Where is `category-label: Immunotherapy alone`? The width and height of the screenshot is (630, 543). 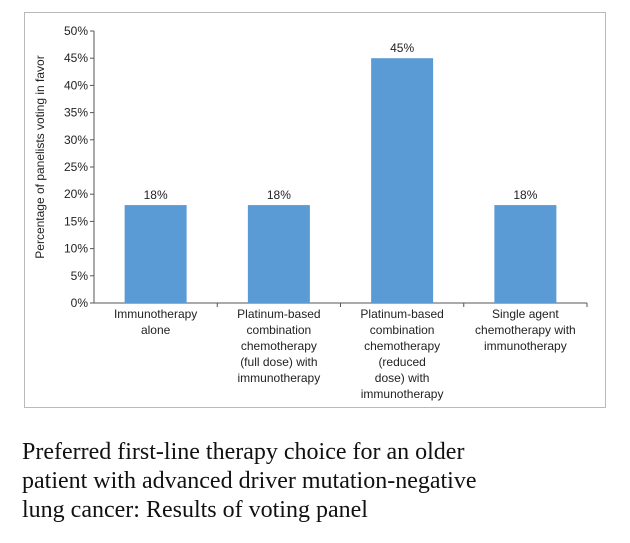
category-label: Immunotherapy alone is located at coordinates (155, 322).